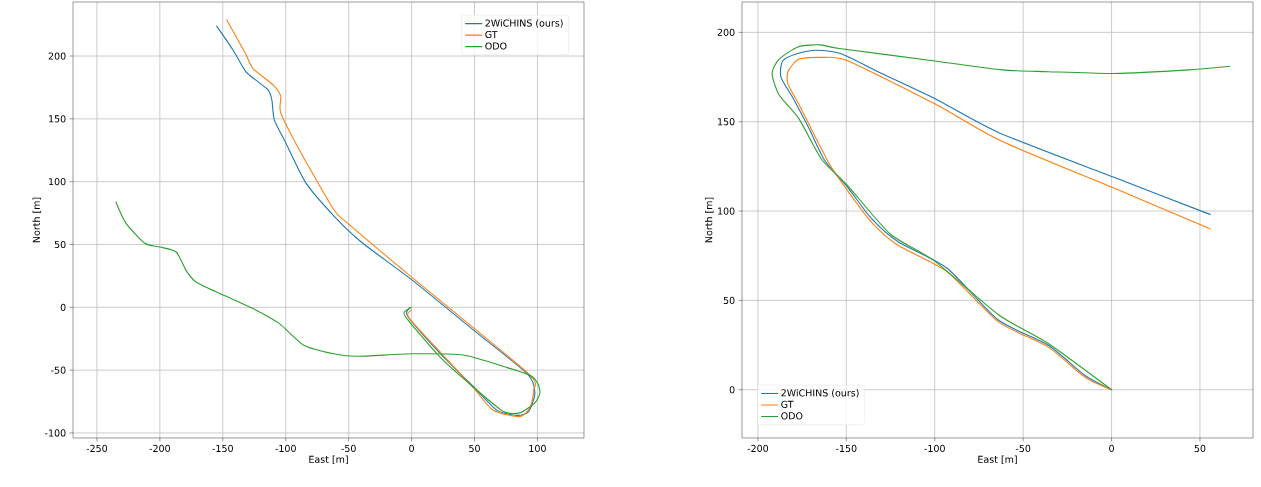 Image resolution: width=1261 pixels, height=487 pixels. I want to click on line-series, so click(328, 308).